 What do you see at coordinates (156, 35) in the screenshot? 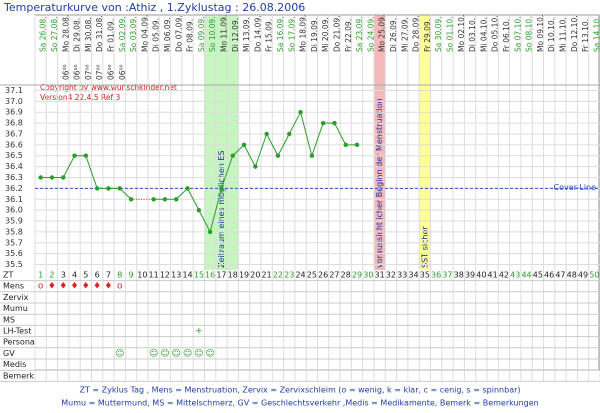
I see `date-label: Di 05.09.` at bounding box center [156, 35].